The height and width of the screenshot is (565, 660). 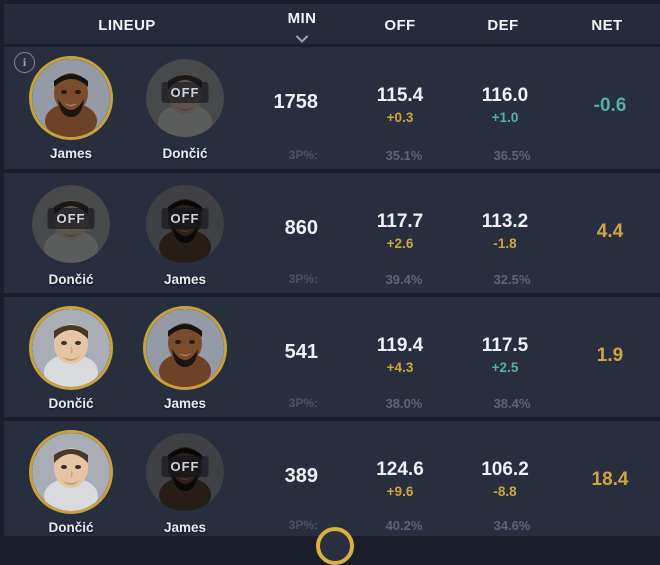 What do you see at coordinates (404, 155) in the screenshot?
I see `off-three-point-pct: 35.1%` at bounding box center [404, 155].